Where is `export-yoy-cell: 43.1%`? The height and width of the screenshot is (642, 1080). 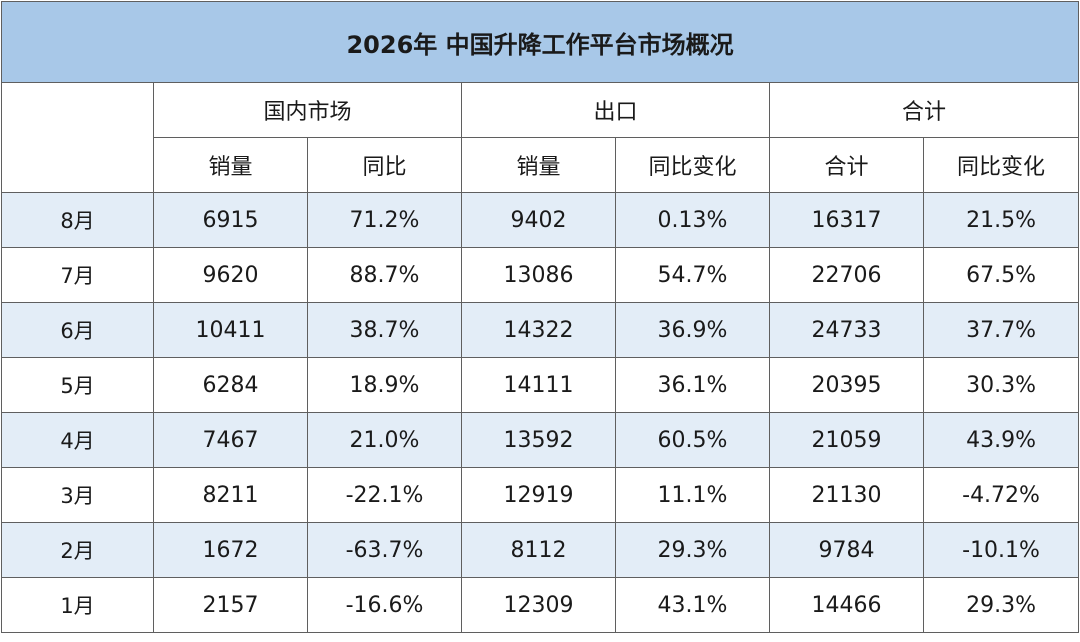
export-yoy-cell: 43.1% is located at coordinates (692, 605).